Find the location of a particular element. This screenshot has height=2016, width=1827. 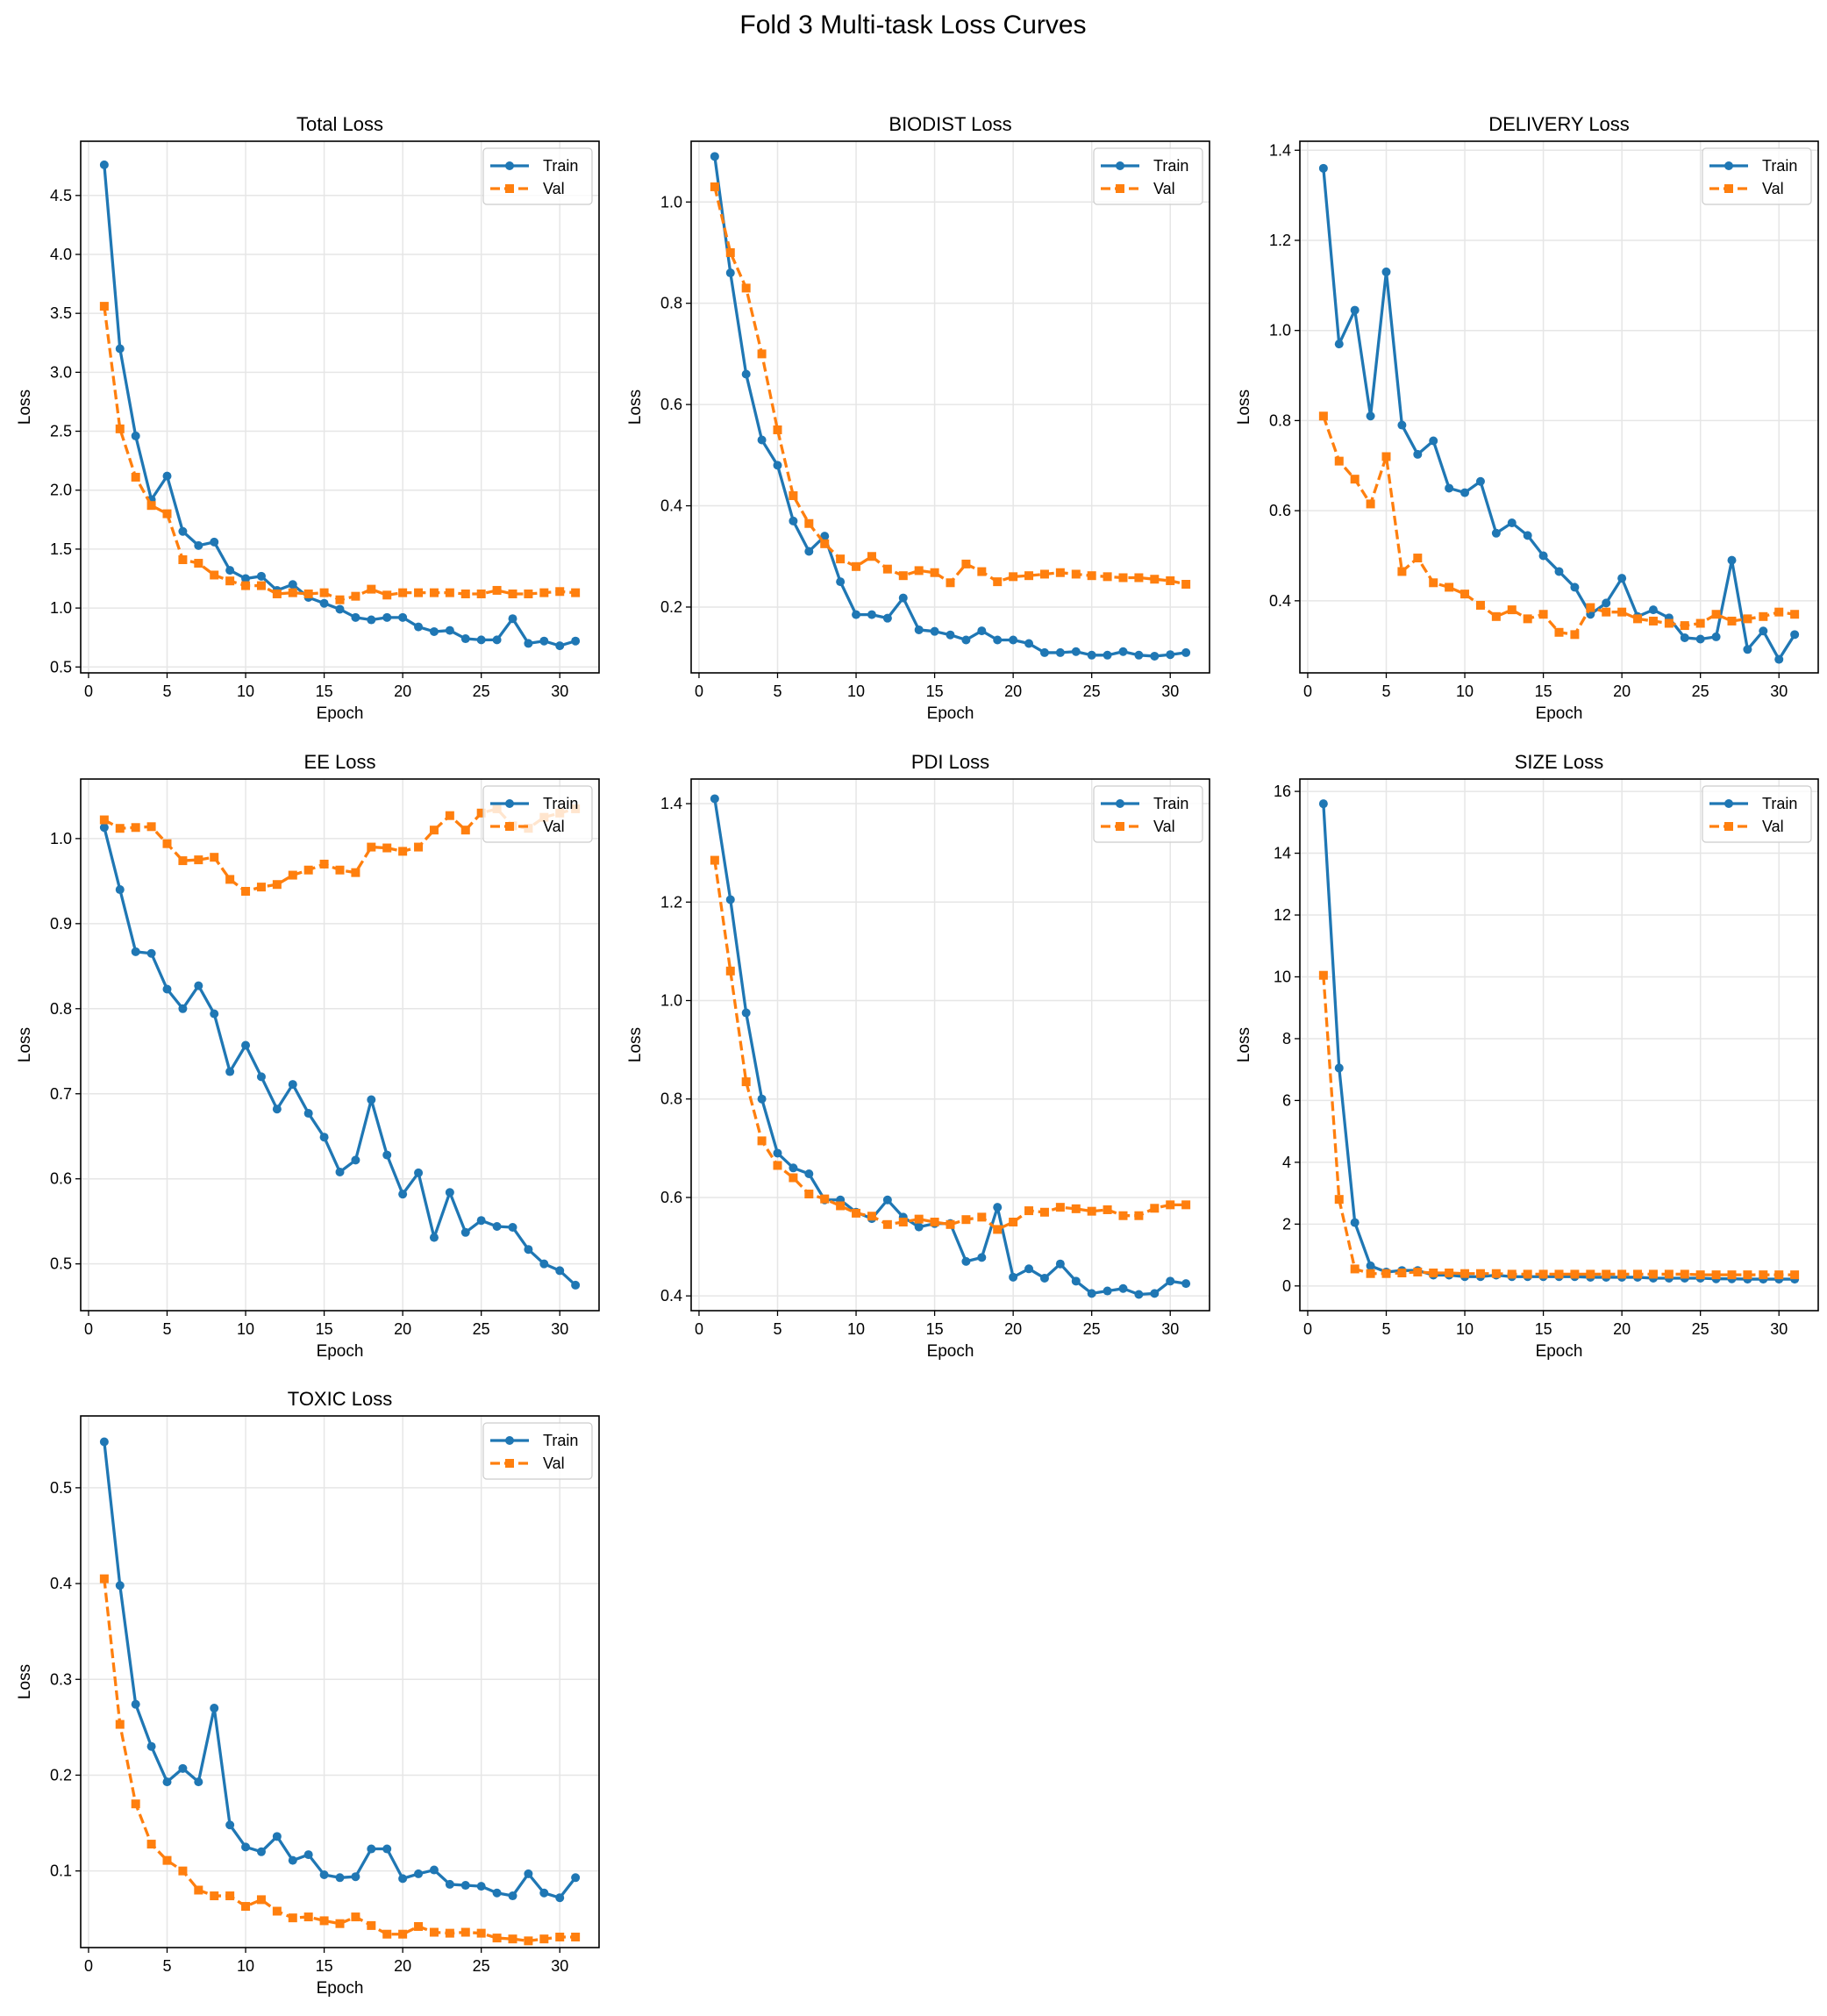

x-tick-label: 30 is located at coordinates (559, 1329).